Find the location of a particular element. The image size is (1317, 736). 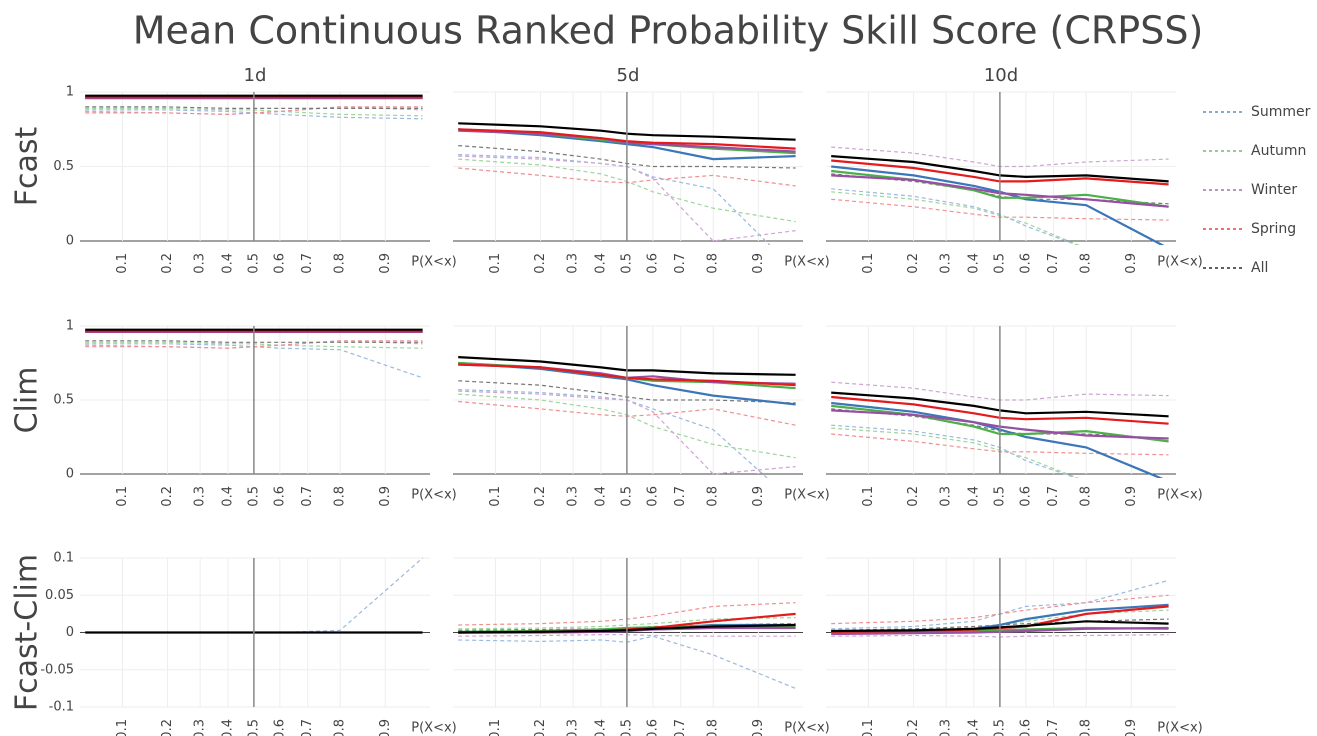

row-title: Clim is located at coordinates (27, 400).